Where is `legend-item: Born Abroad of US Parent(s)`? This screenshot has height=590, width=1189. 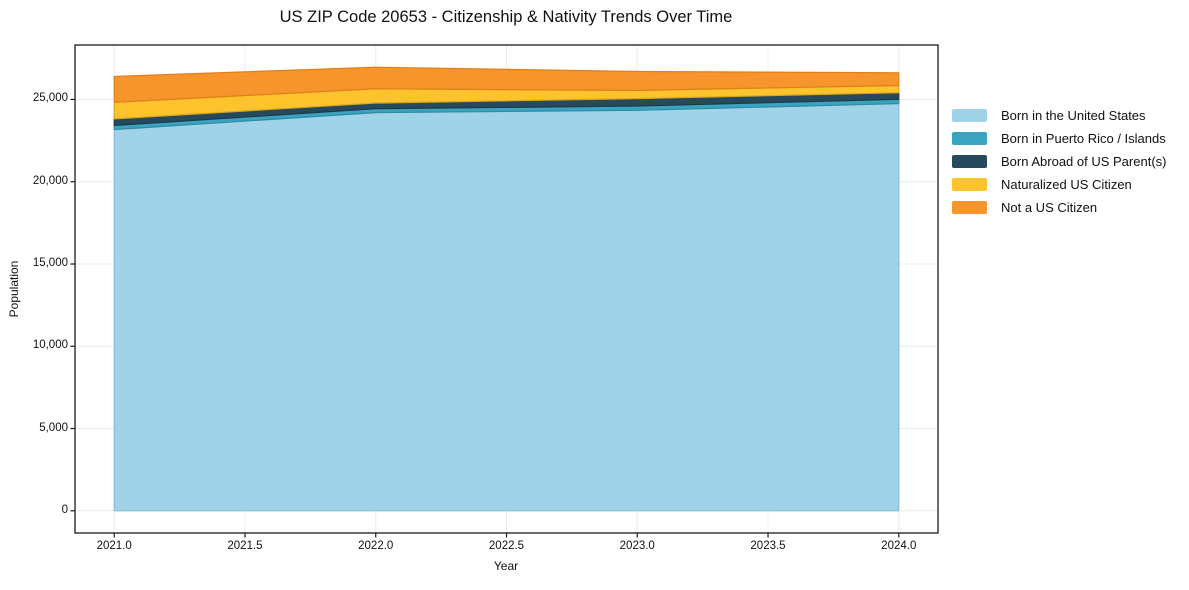 legend-item: Born Abroad of US Parent(s) is located at coordinates (1059, 161).